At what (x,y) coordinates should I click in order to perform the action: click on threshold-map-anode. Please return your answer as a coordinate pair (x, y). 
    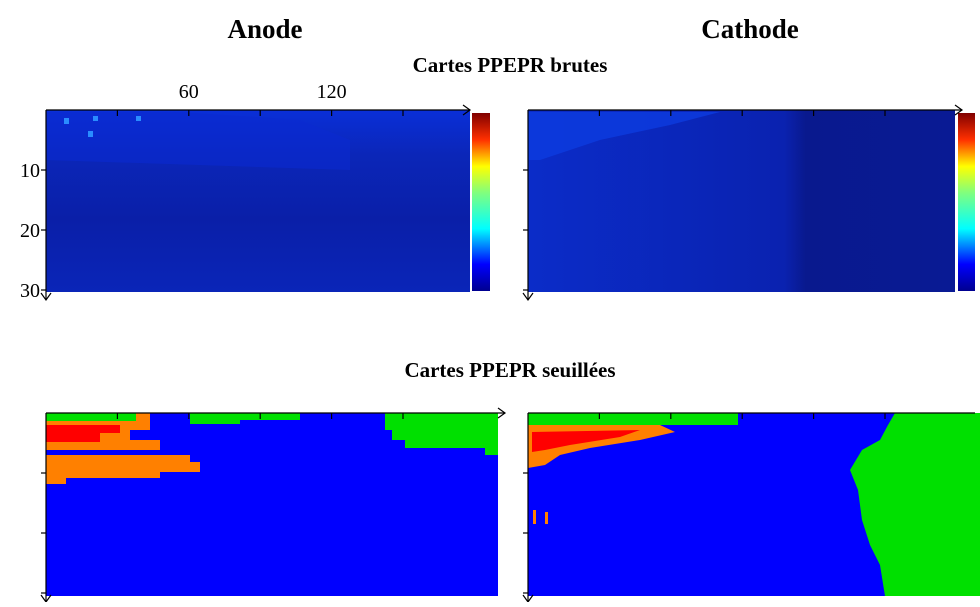
    Looking at the image, I should click on (272, 504).